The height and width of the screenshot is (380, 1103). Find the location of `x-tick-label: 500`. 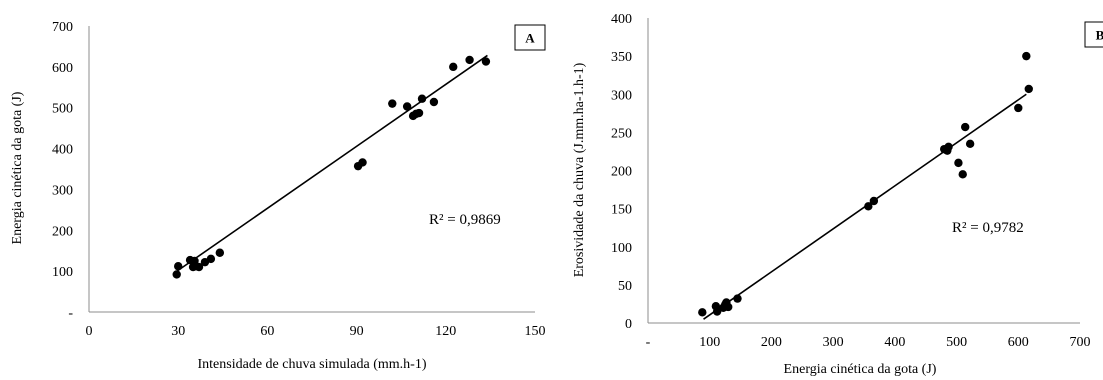

x-tick-label: 500 is located at coordinates (956, 342).